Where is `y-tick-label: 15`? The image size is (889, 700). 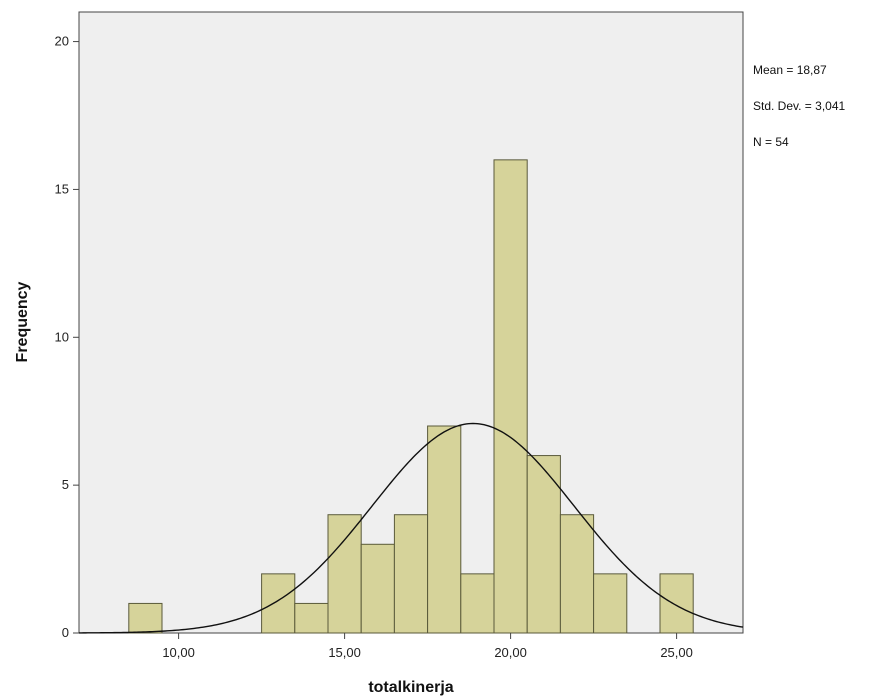
y-tick-label: 15 is located at coordinates (62, 188).